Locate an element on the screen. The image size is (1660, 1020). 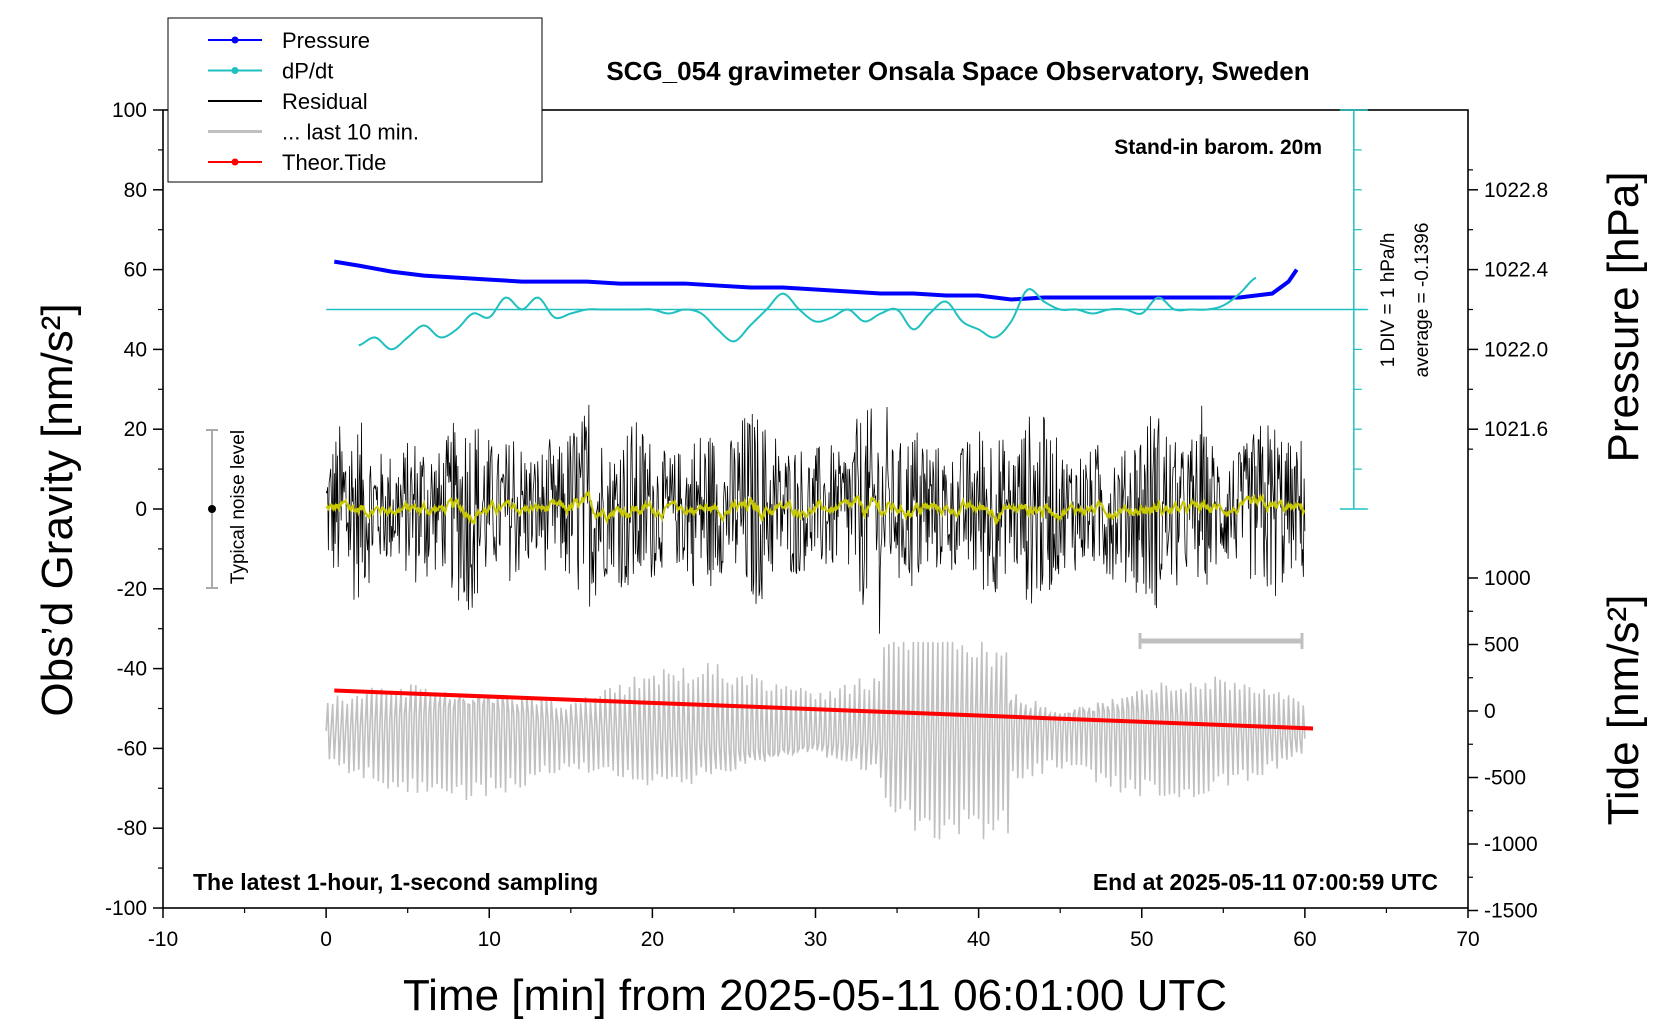
theor-tide-line is located at coordinates (824, 709).